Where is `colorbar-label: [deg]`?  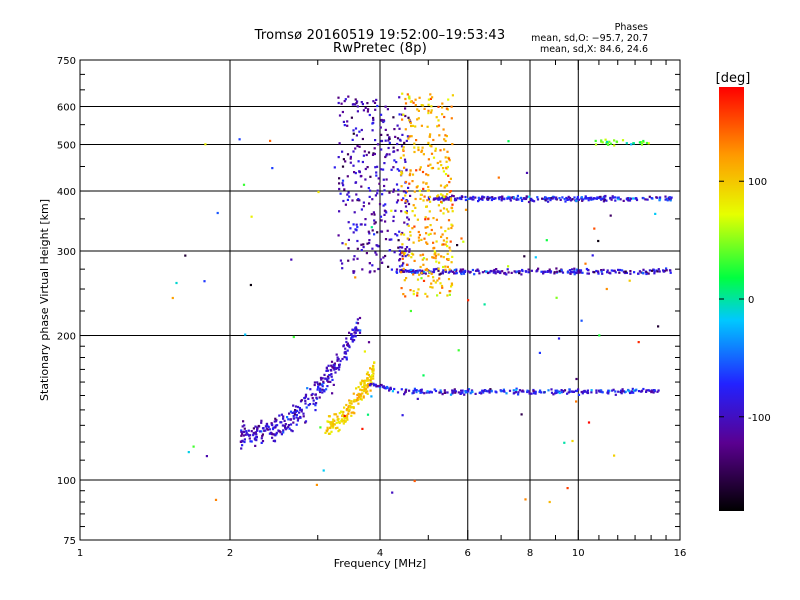
colorbar-label: [deg] is located at coordinates (733, 78).